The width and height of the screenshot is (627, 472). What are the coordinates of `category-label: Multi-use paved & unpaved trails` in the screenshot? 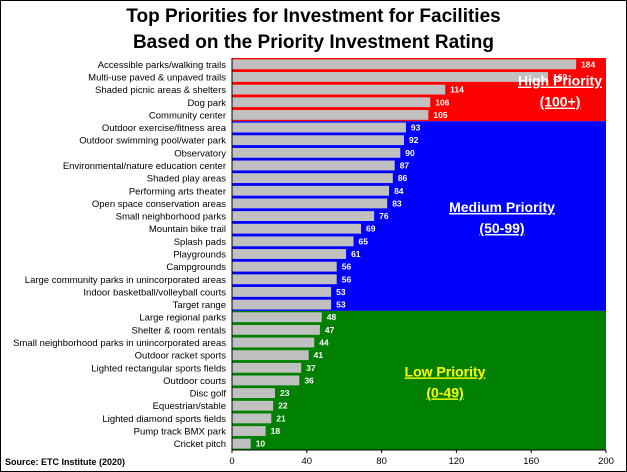 It's located at (157, 77).